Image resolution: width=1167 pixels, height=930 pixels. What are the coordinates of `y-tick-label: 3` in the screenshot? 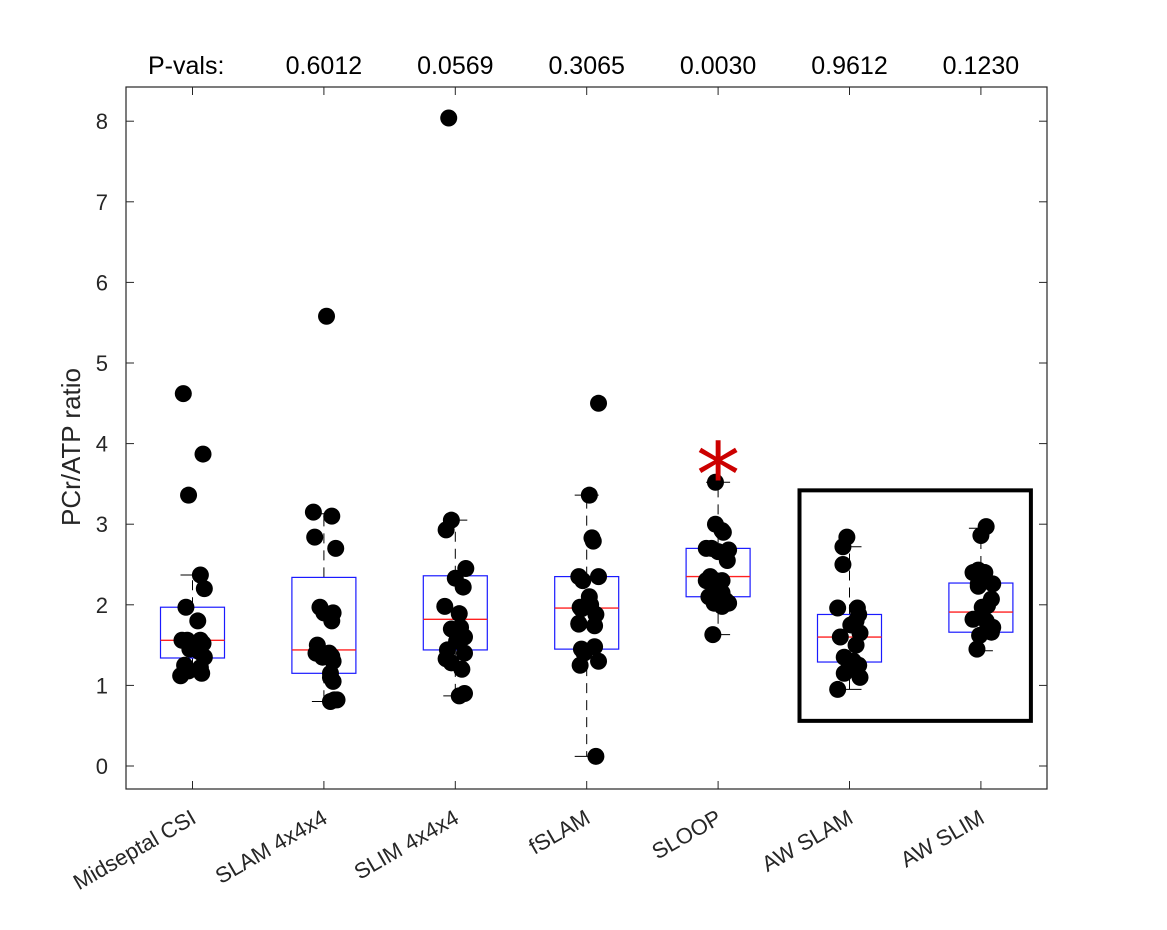 It's located at (102, 524).